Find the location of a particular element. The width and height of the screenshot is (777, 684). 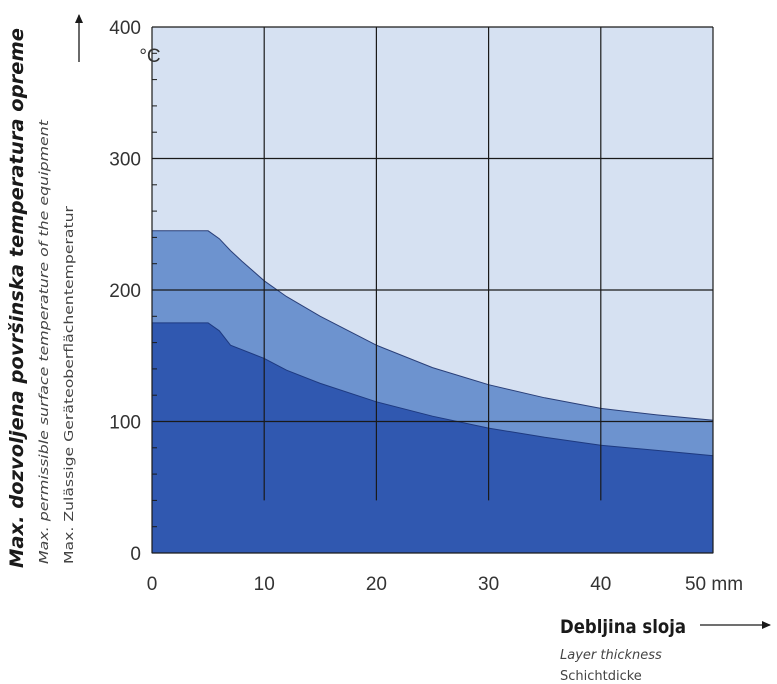

x-axis-subtitle-en: Layer thickness is located at coordinates (611, 655).